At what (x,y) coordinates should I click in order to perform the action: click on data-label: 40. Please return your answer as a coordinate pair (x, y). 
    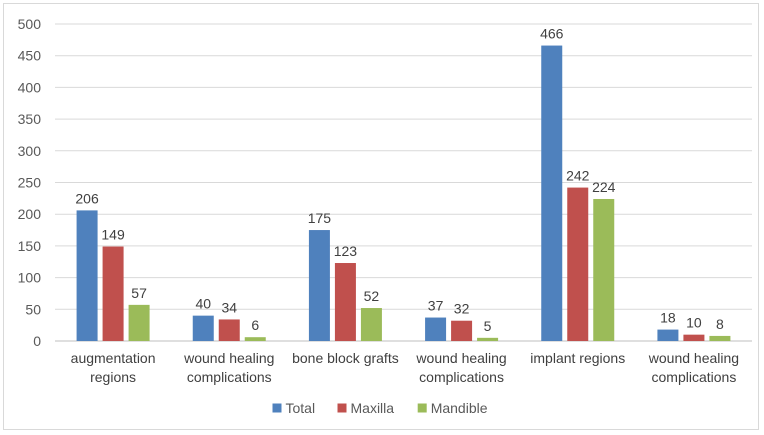
    Looking at the image, I should click on (203, 304).